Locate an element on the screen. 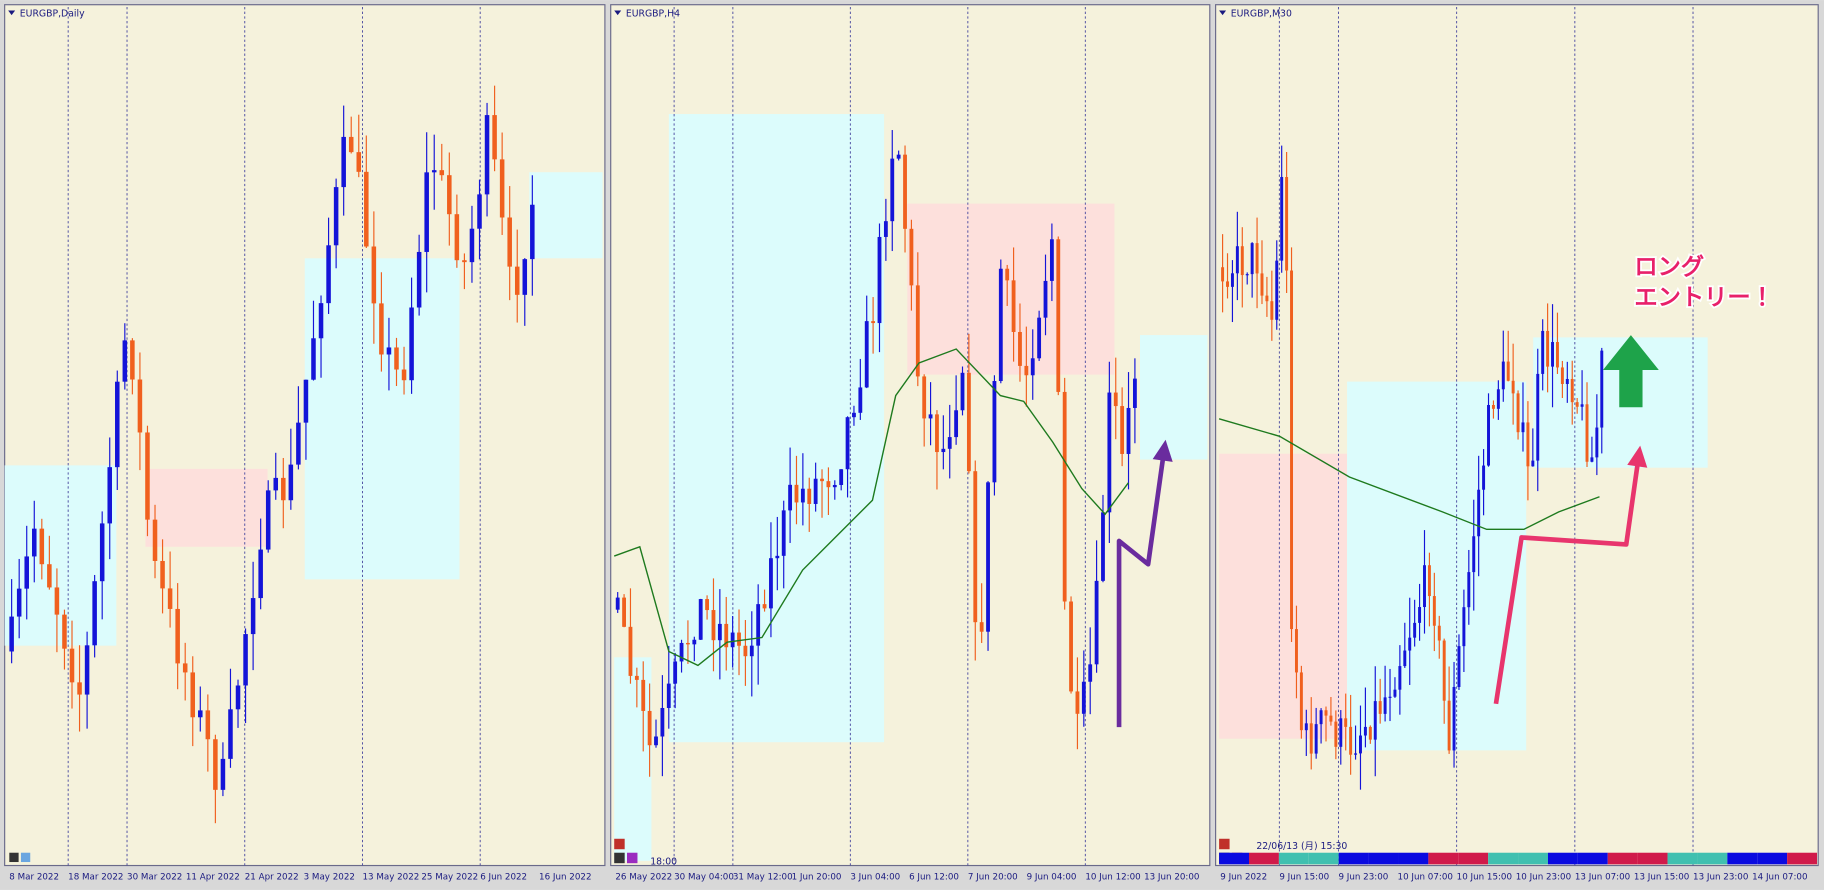 The image size is (1824, 890). arrow-head is located at coordinates (1162, 450).